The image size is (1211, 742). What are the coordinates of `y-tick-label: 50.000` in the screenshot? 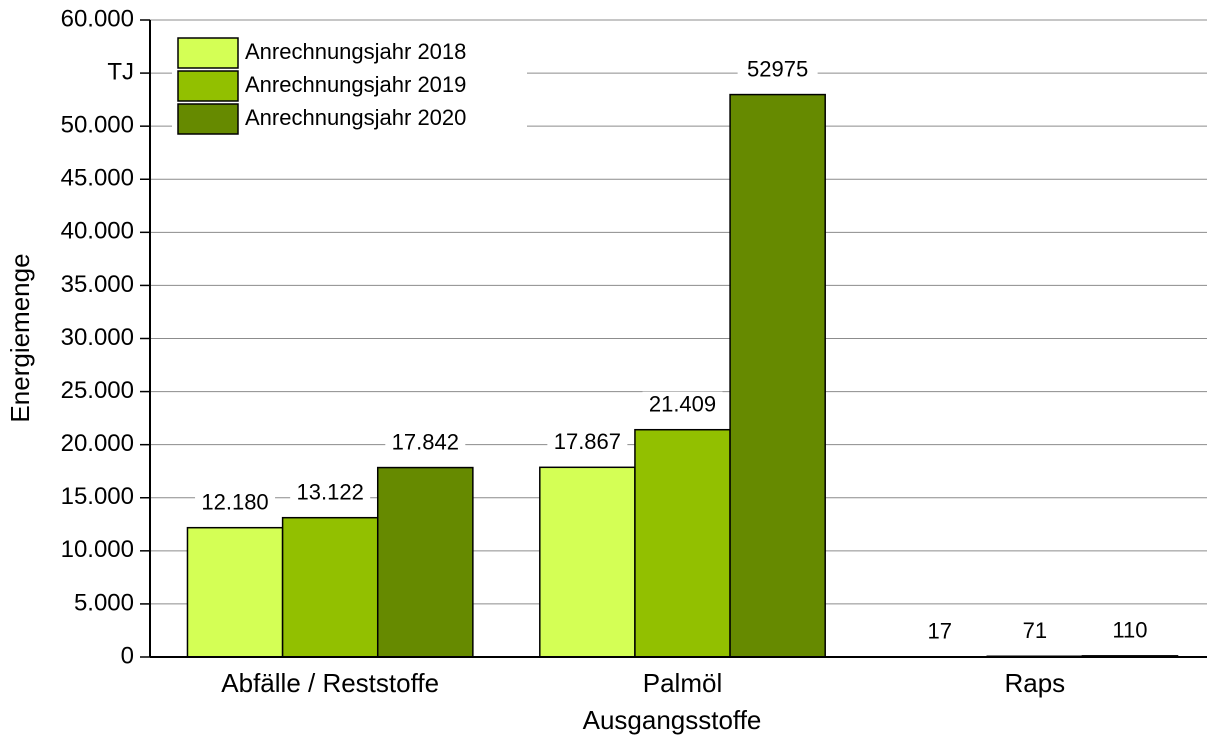 It's located at (97, 125).